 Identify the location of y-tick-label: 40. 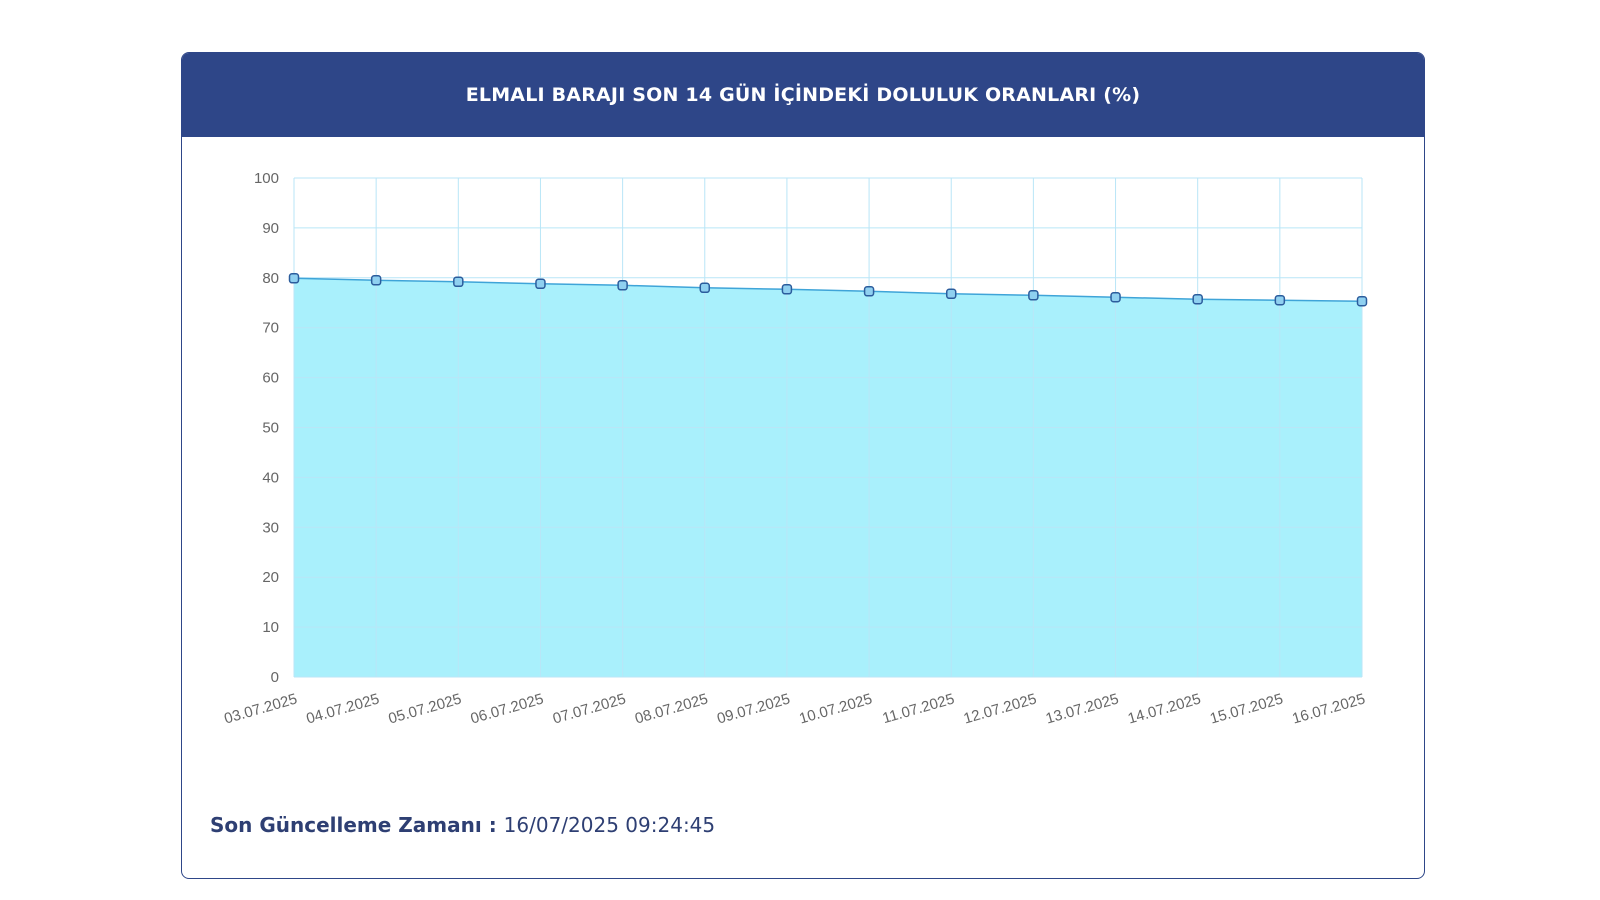
(270, 477).